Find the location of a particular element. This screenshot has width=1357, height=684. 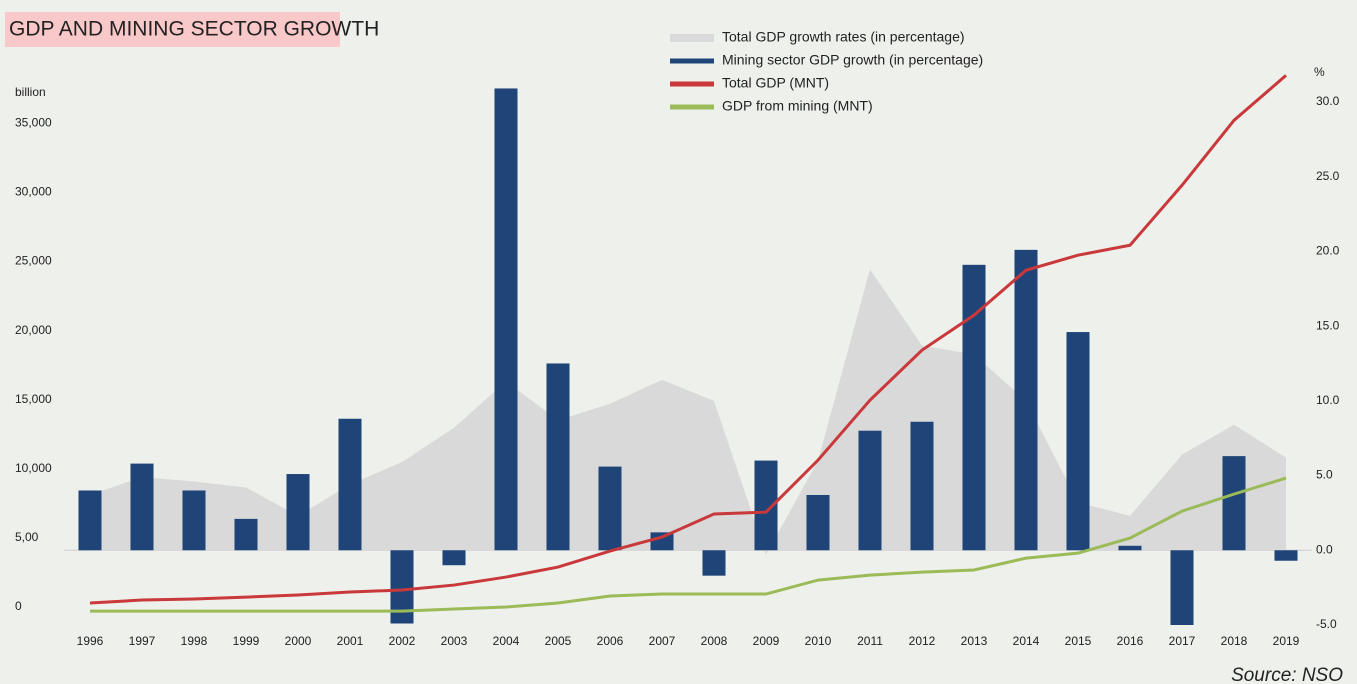

x-tick-label: 2005 is located at coordinates (558, 641).